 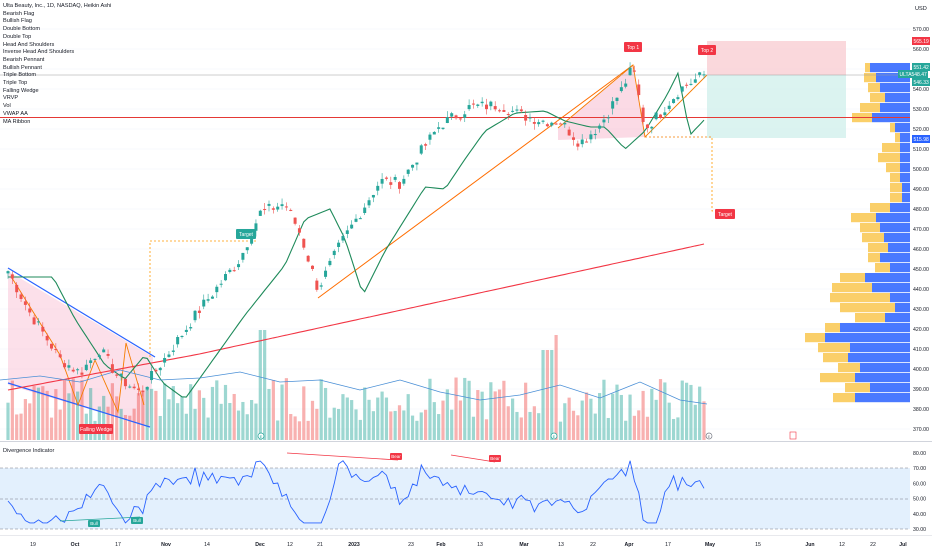 What do you see at coordinates (17, 36) in the screenshot?
I see `indicator-label: Double Top` at bounding box center [17, 36].